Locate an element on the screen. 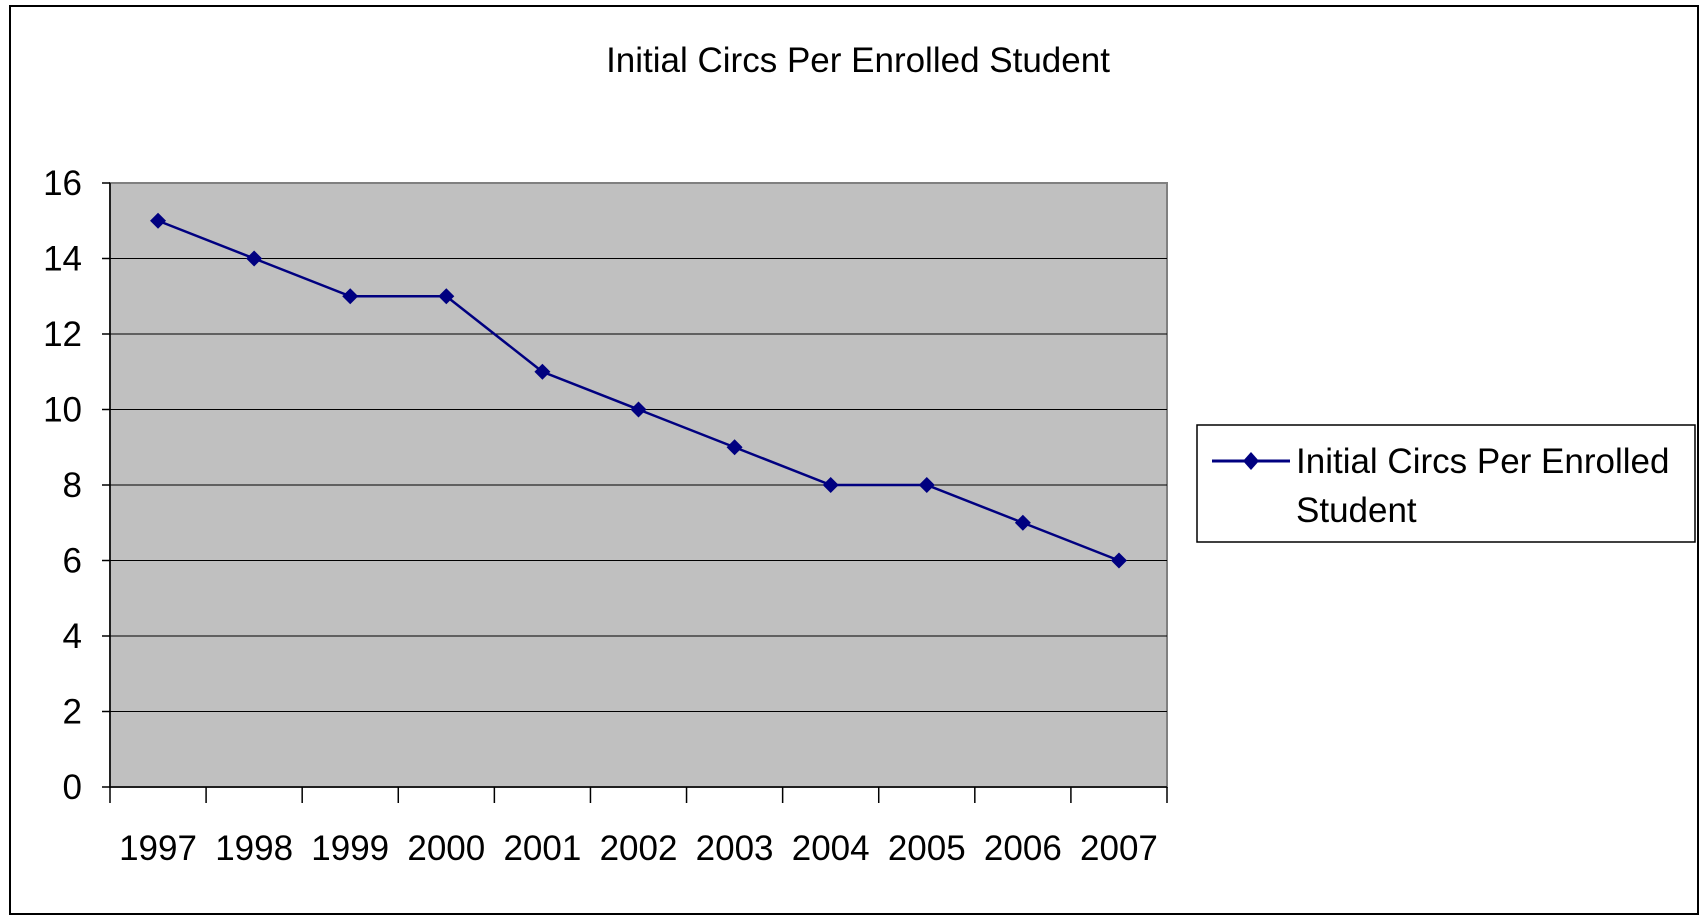 This screenshot has width=1705, height=916. x-tick-label: 2000 is located at coordinates (446, 848).